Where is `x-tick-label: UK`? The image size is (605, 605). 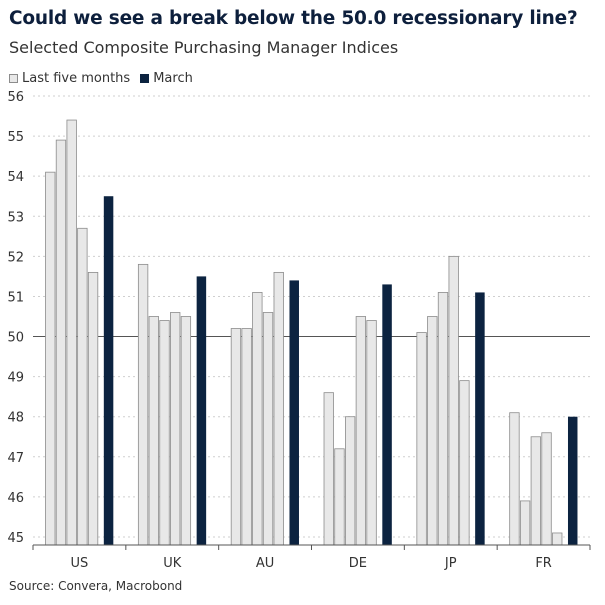 x-tick-label: UK is located at coordinates (172, 563).